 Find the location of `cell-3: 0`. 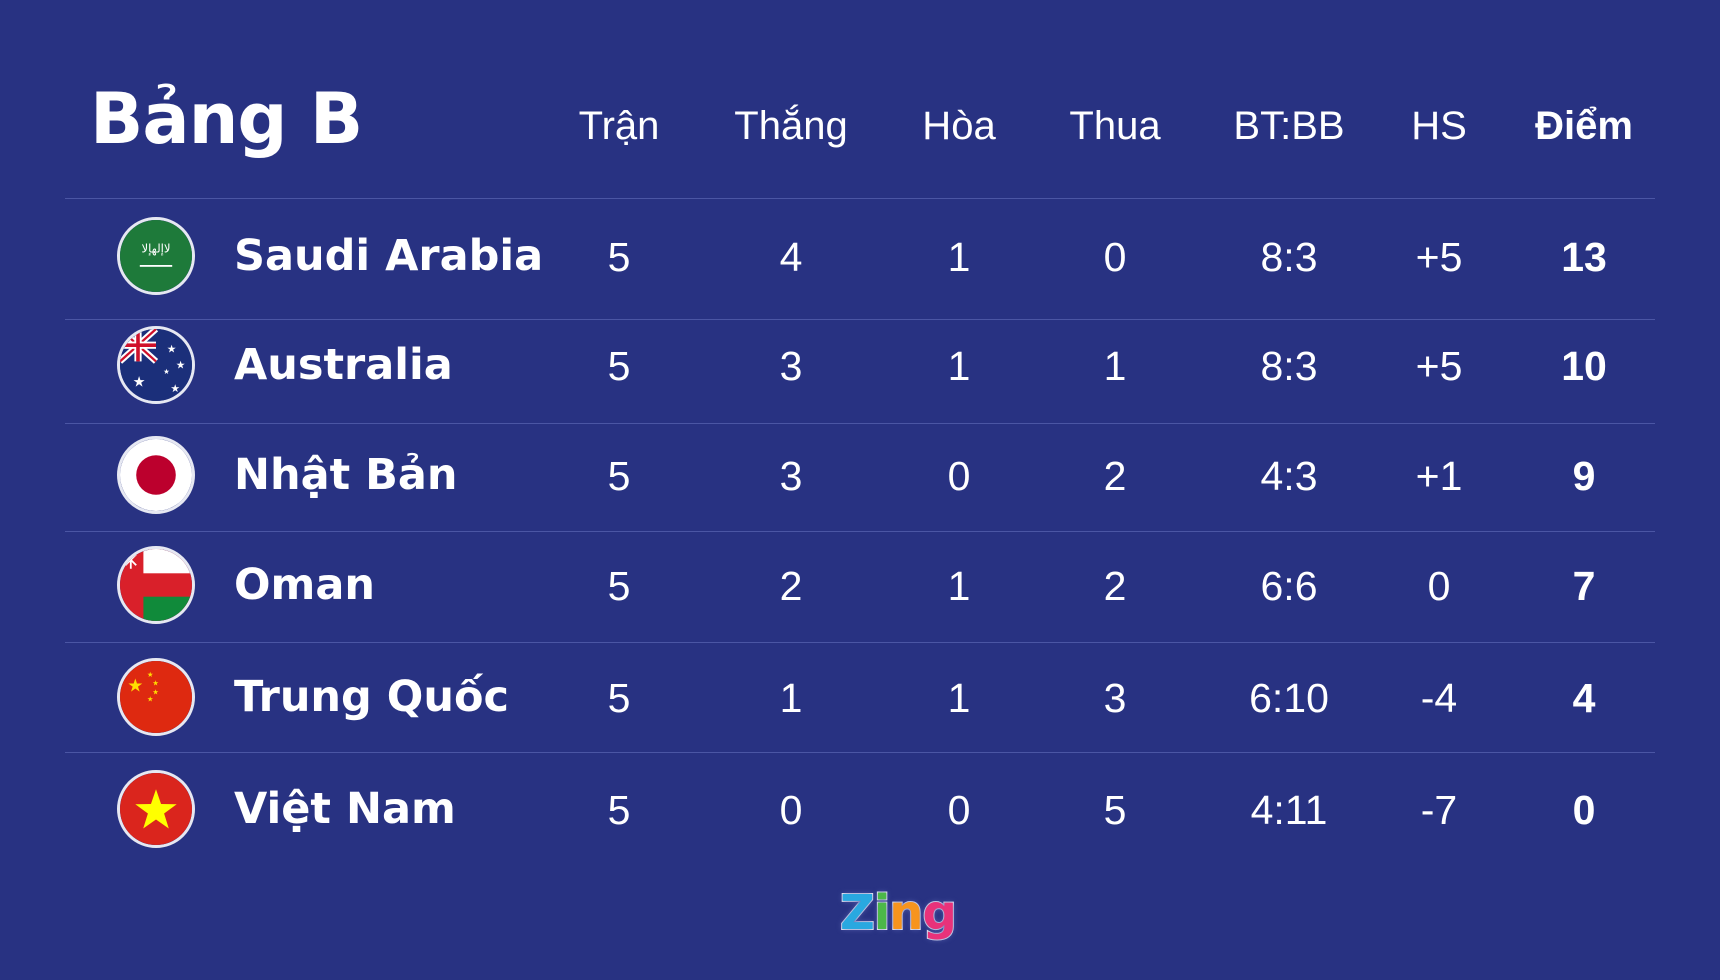

cell-3: 0 is located at coordinates (1115, 257).